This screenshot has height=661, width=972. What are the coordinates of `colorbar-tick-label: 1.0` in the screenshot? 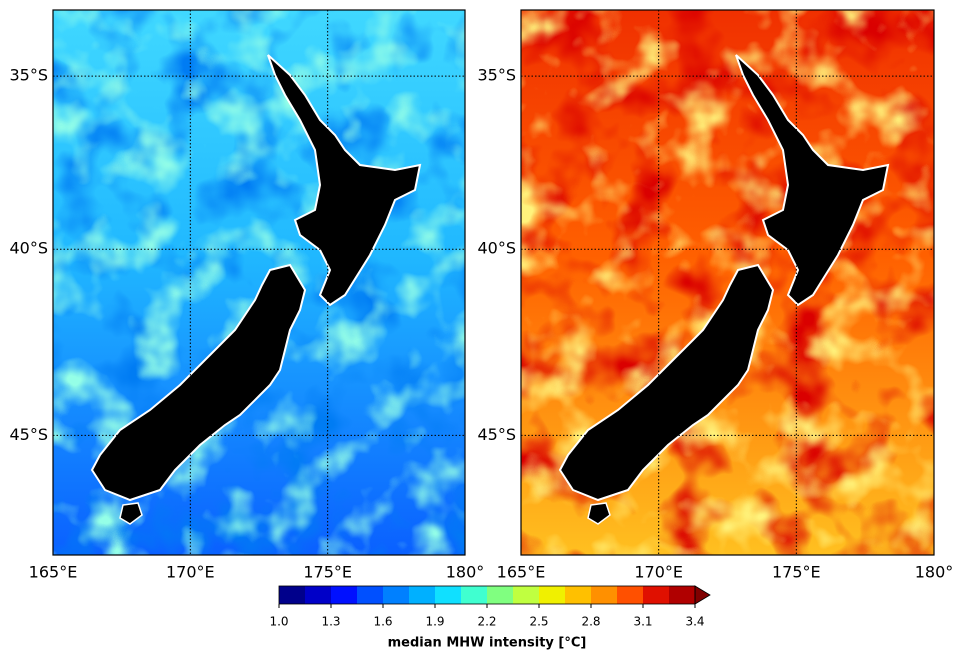 It's located at (278, 622).